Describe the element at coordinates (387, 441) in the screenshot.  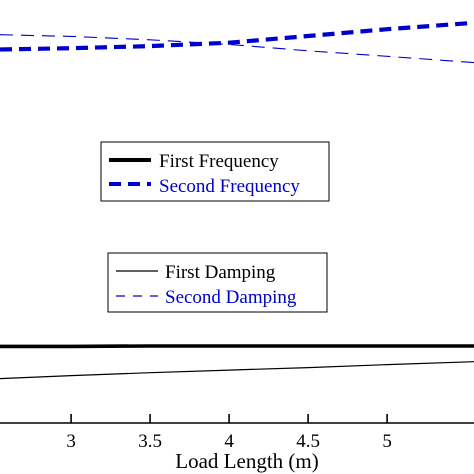
I see `x-tick-label: 5` at that location.